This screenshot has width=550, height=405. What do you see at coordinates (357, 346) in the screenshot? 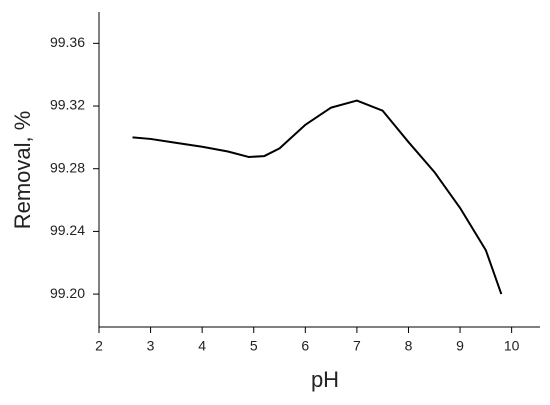
I see `x-tick-label: 7` at bounding box center [357, 346].